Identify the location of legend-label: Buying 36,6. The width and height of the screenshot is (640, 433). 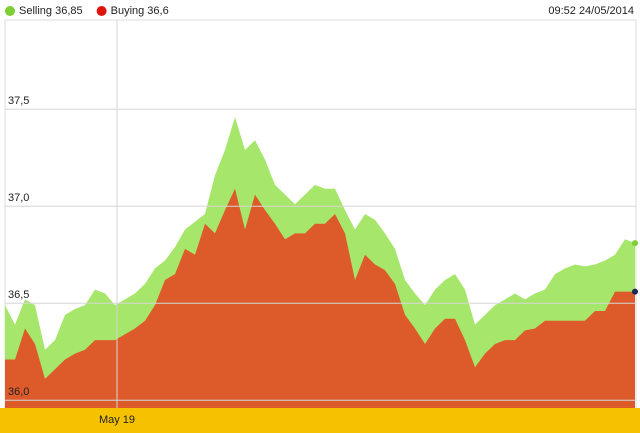
(140, 11).